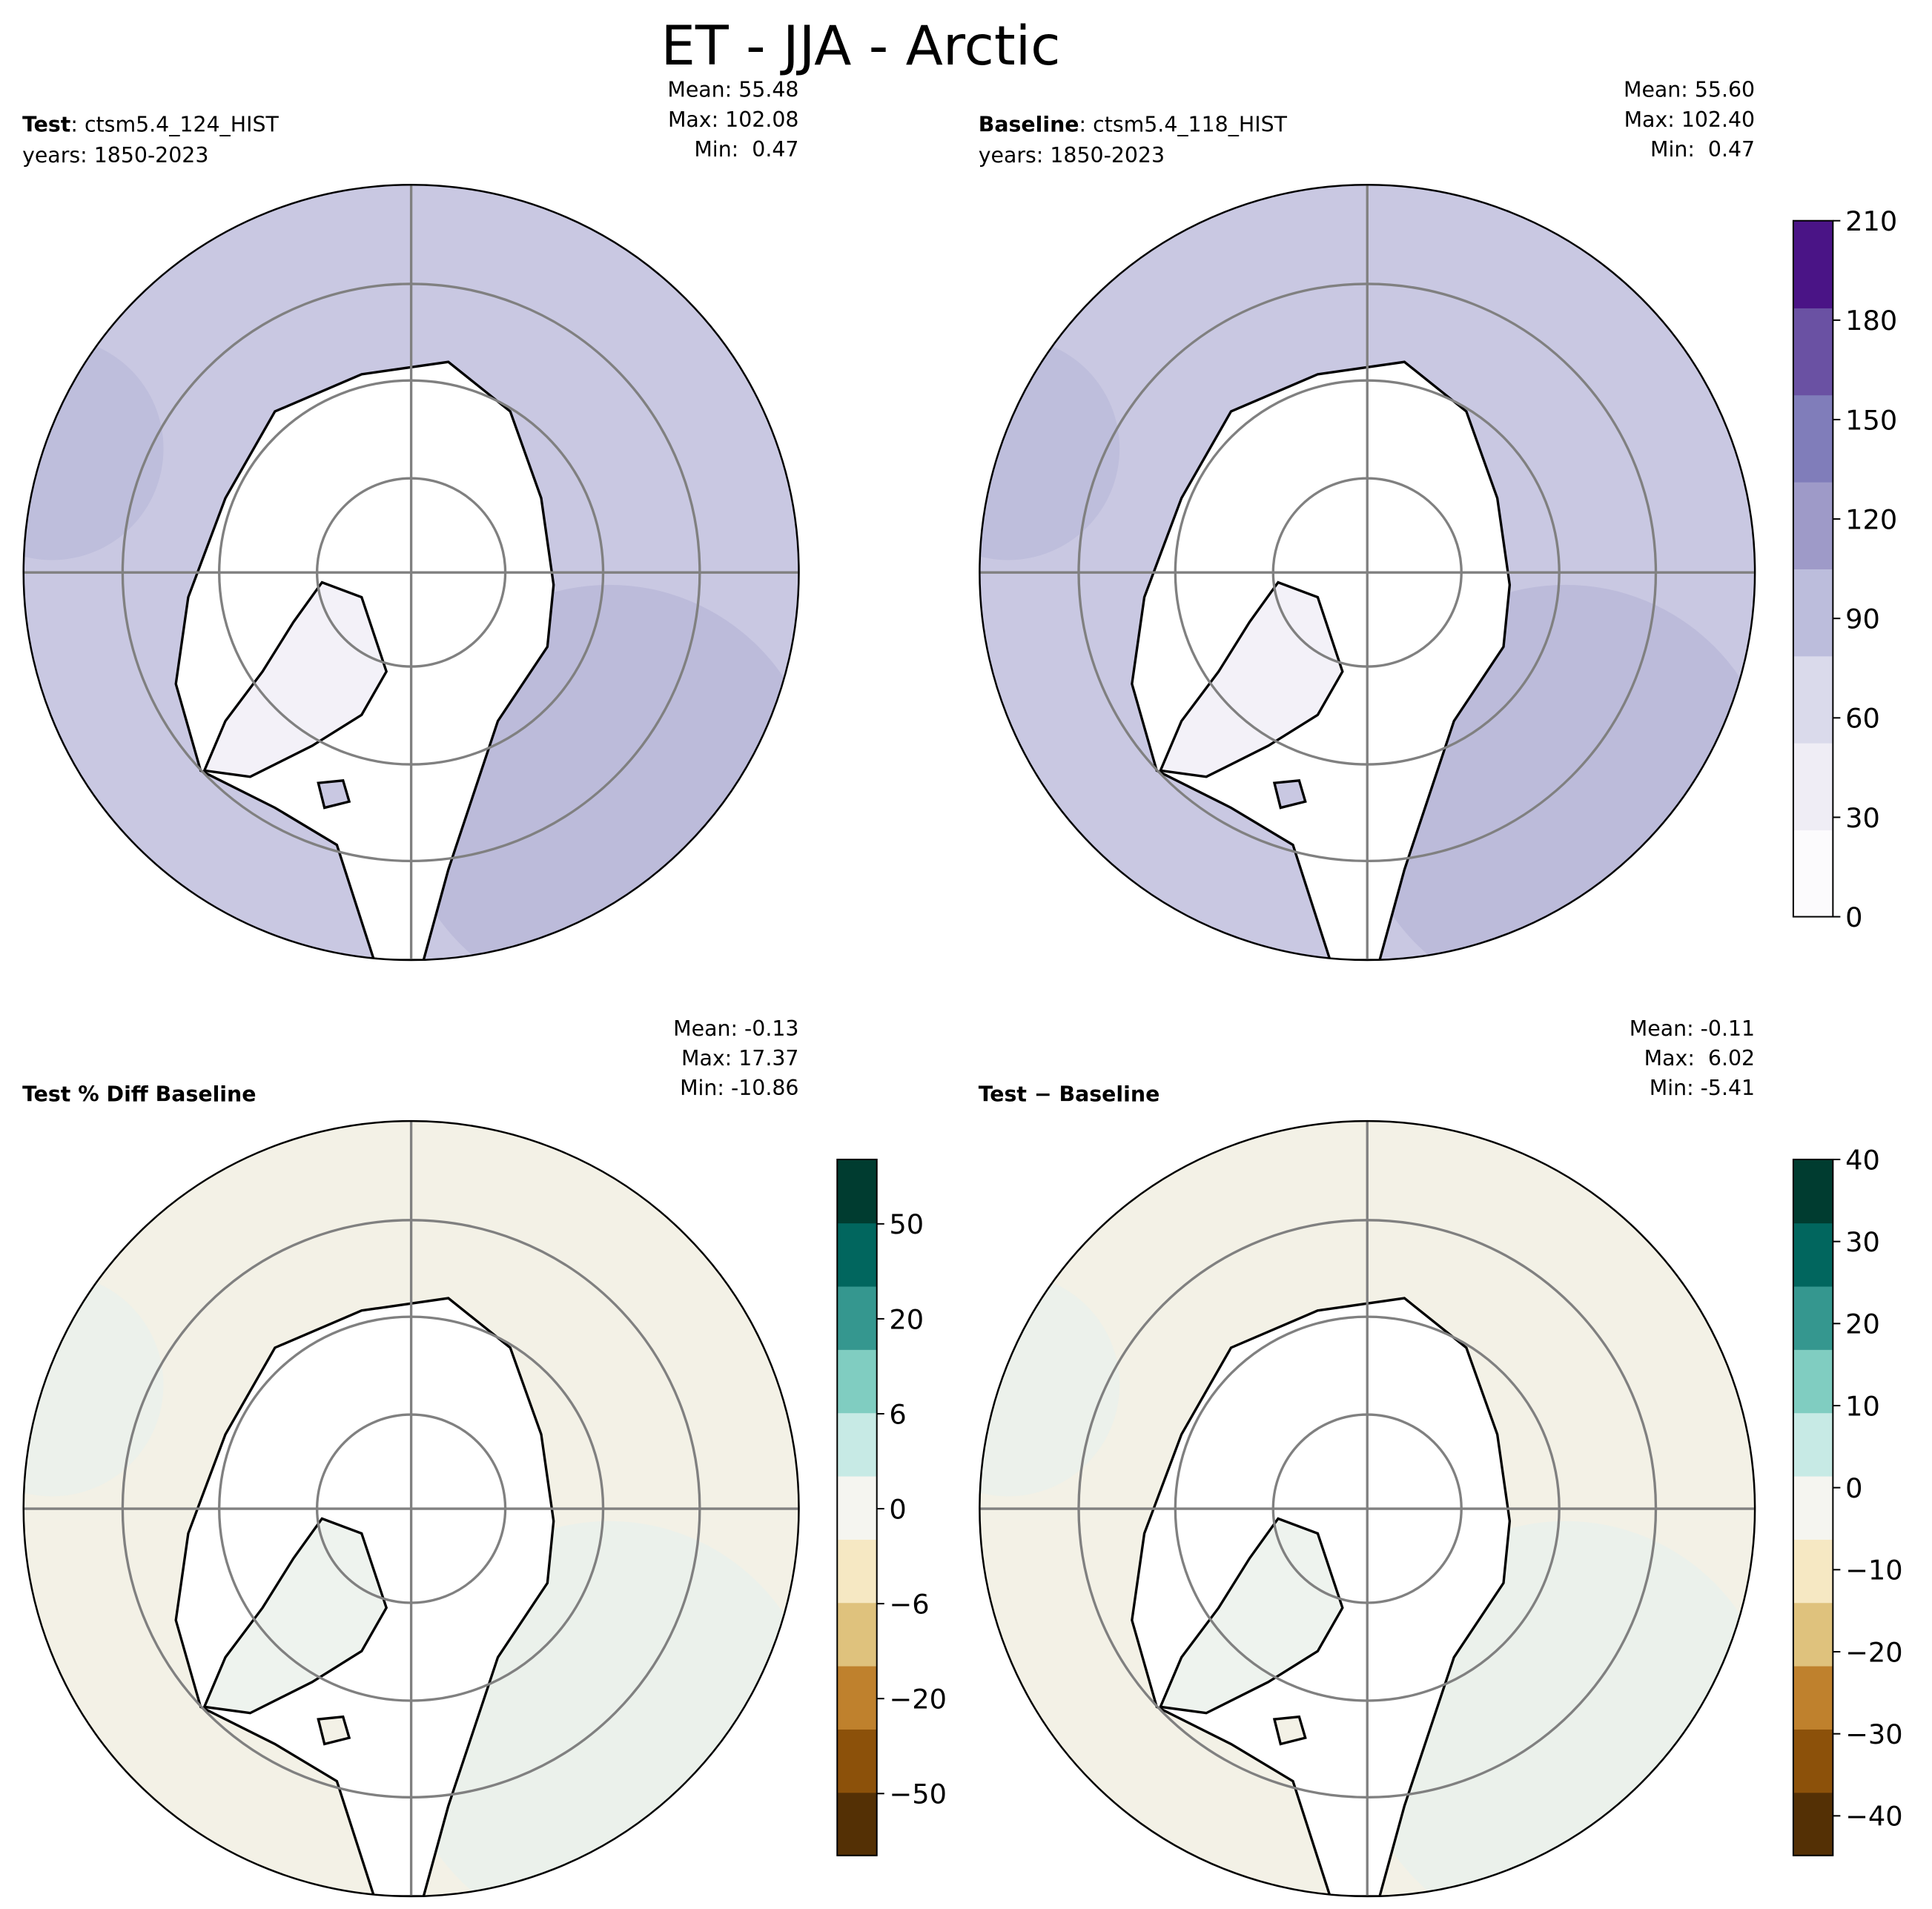 The height and width of the screenshot is (1909, 1932). I want to click on panel-label: Test − Baseline, so click(1069, 1094).